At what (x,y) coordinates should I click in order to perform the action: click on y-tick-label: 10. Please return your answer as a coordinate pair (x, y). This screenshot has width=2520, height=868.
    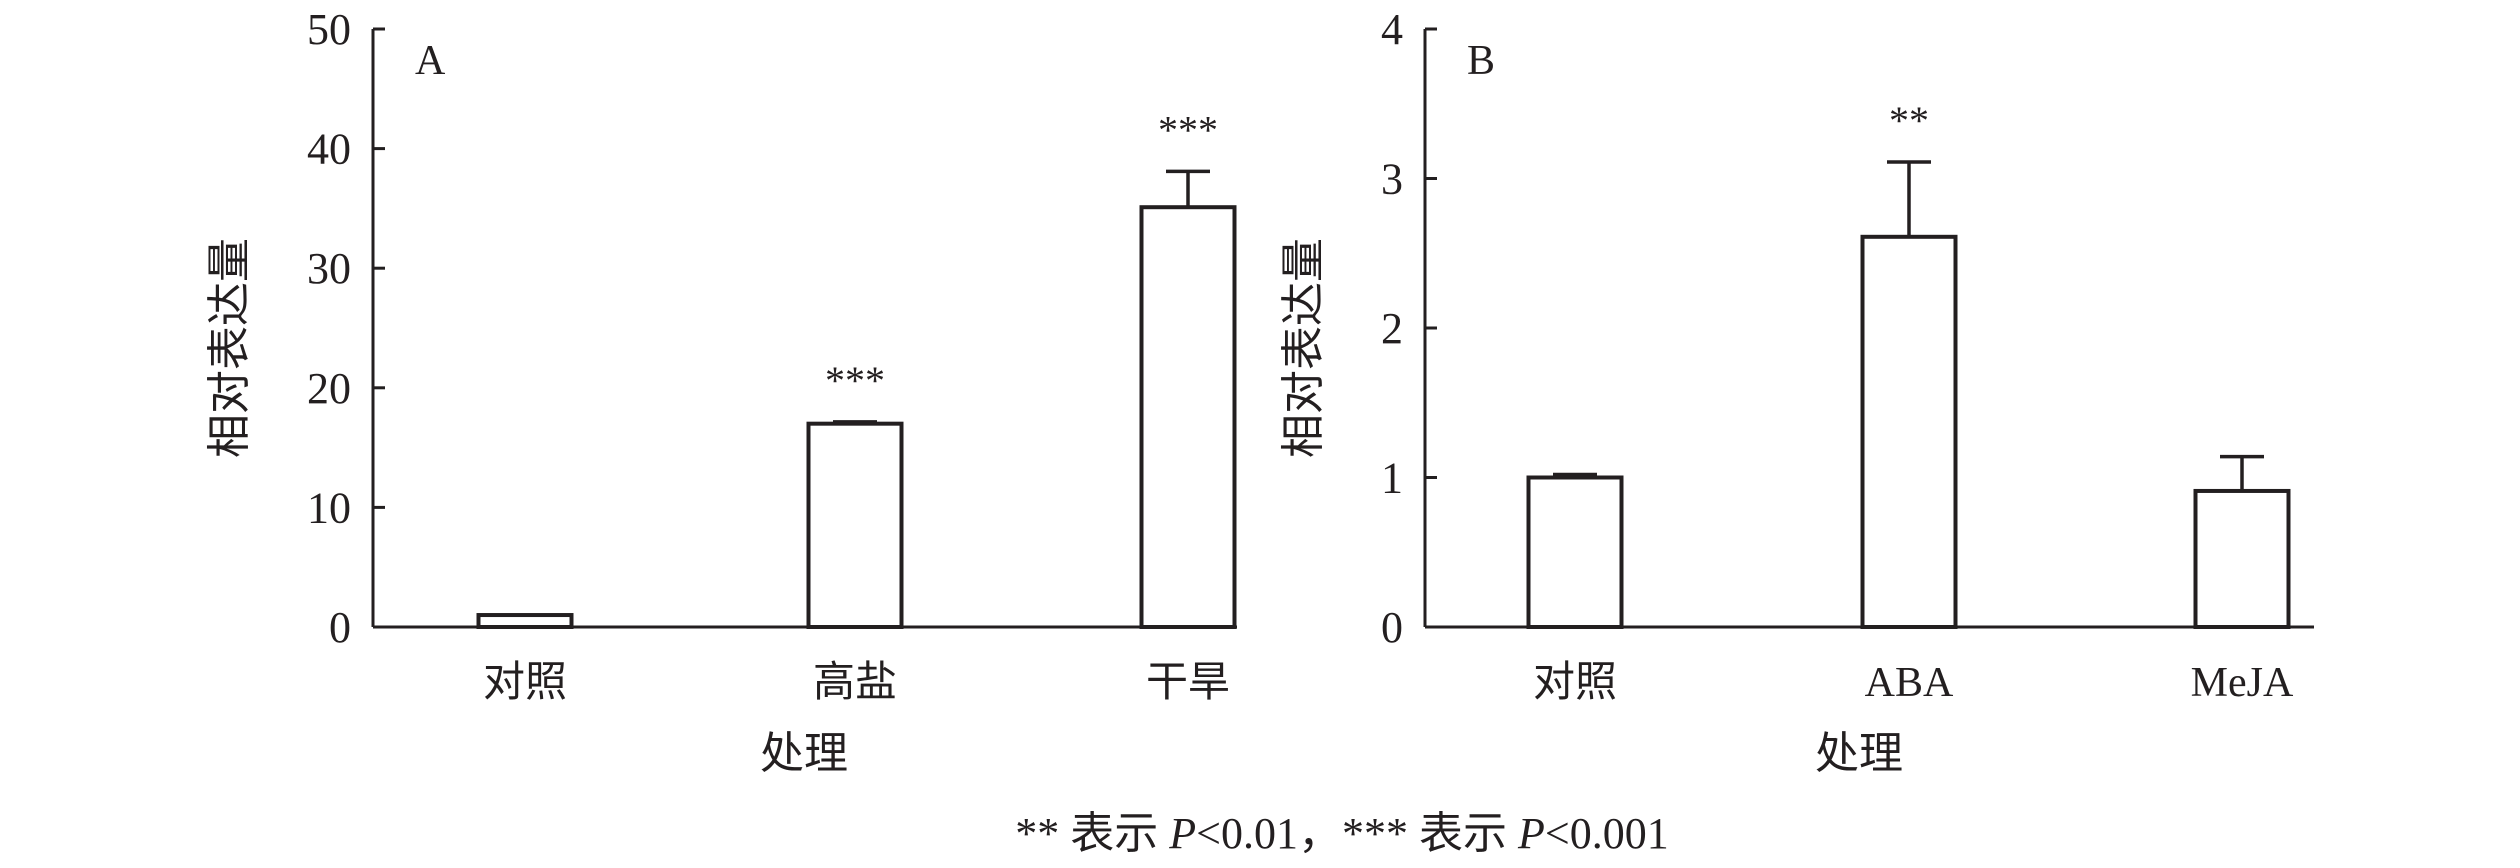
    Looking at the image, I should click on (329, 507).